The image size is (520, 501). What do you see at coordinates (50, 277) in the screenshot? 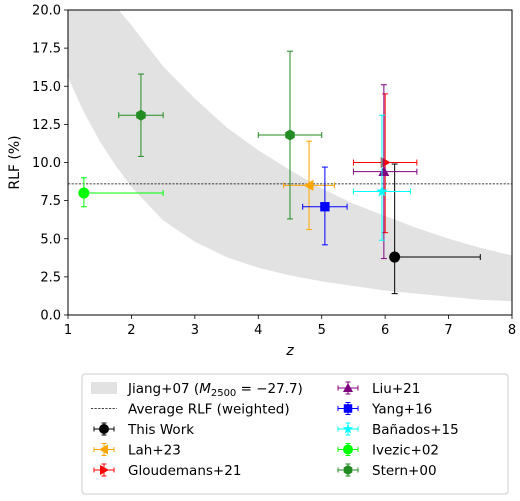
I see `y-tick-label: 2.5` at bounding box center [50, 277].